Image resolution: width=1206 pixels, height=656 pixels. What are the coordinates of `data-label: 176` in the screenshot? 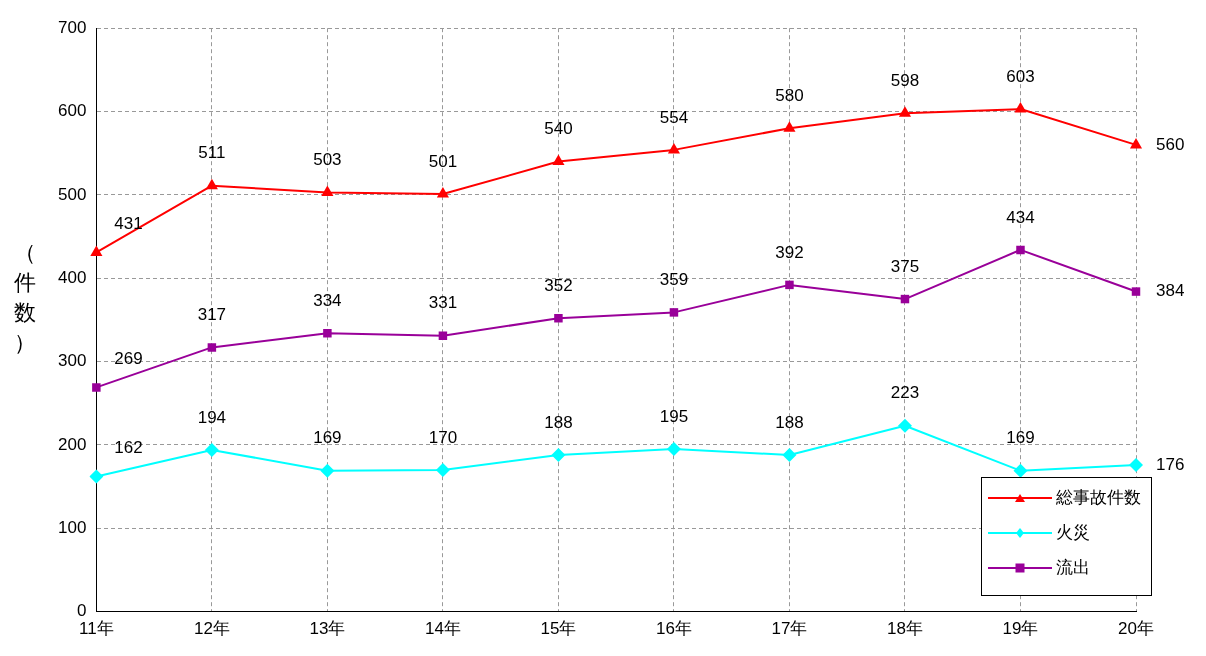 It's located at (1170, 464).